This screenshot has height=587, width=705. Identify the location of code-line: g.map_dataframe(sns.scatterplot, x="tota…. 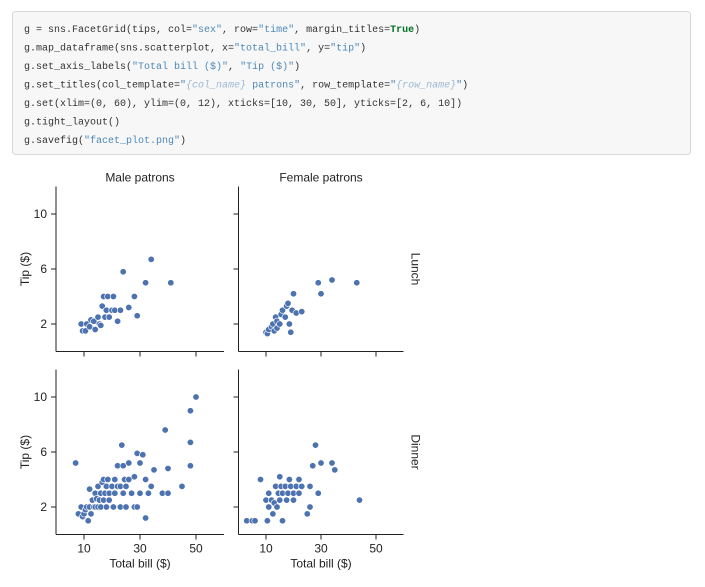
(195, 49).